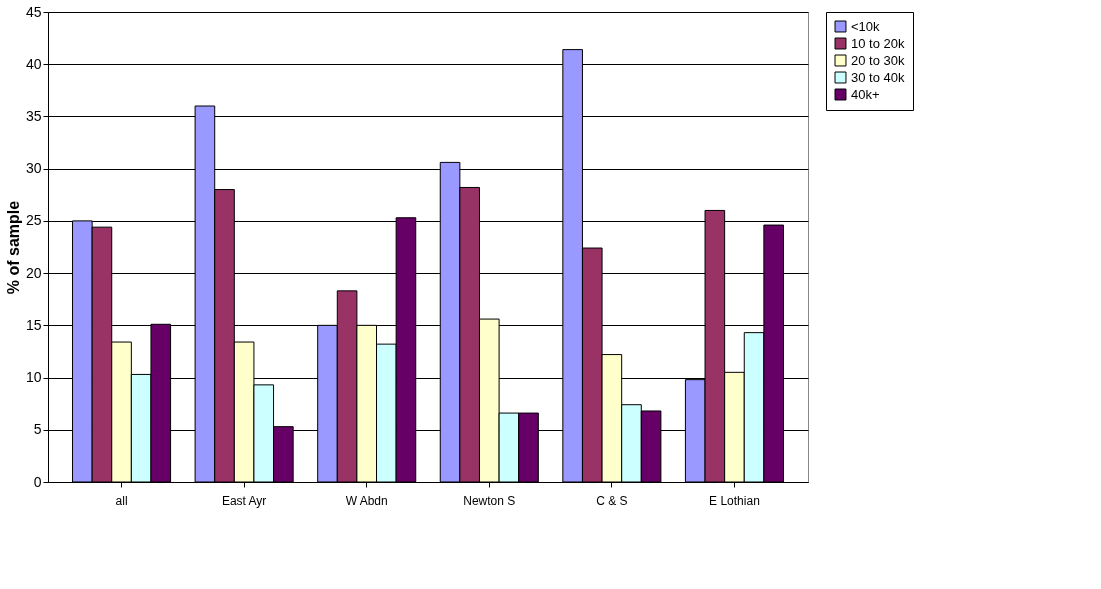 The image size is (1101, 589). I want to click on y-tick-label: 30, so click(33, 168).